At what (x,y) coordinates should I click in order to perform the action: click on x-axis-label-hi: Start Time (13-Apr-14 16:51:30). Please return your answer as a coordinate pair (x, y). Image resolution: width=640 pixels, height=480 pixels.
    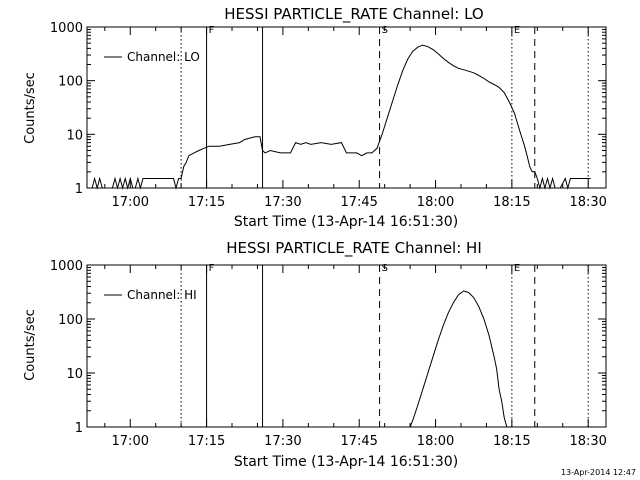
    Looking at the image, I should click on (346, 462).